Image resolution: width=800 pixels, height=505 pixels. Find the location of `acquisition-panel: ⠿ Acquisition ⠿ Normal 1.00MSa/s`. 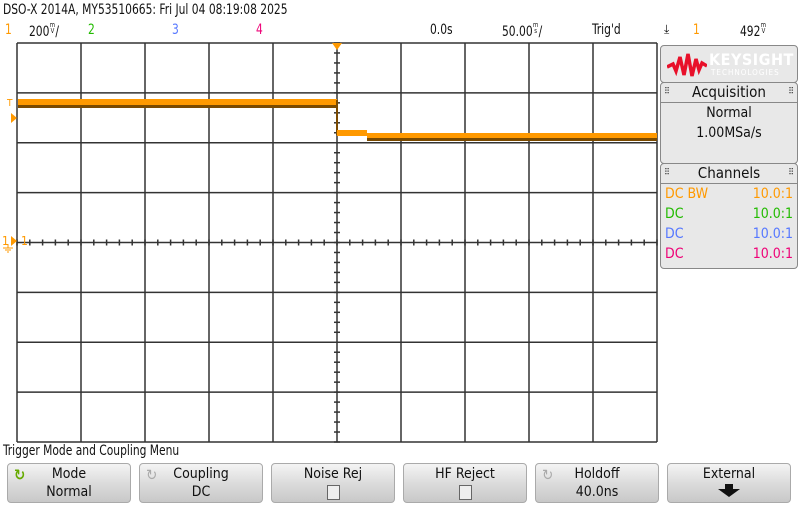

acquisition-panel: ⠿ Acquisition ⠿ Normal 1.00MSa/s is located at coordinates (729, 123).